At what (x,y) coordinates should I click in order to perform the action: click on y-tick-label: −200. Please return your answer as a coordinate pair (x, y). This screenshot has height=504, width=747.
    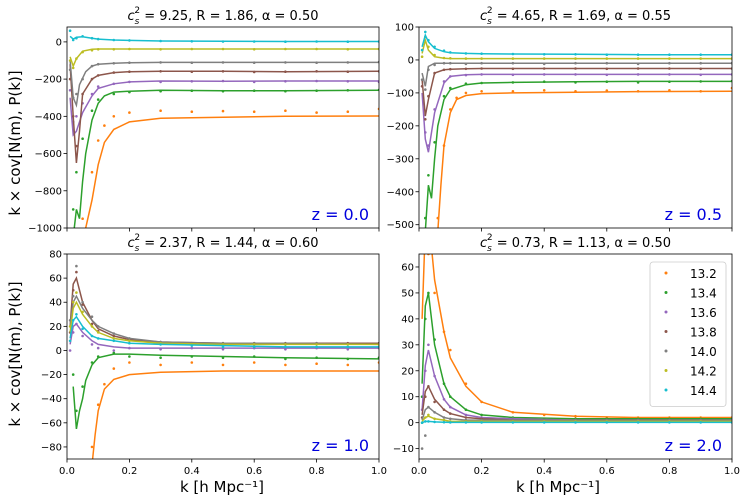
    Looking at the image, I should click on (400, 126).